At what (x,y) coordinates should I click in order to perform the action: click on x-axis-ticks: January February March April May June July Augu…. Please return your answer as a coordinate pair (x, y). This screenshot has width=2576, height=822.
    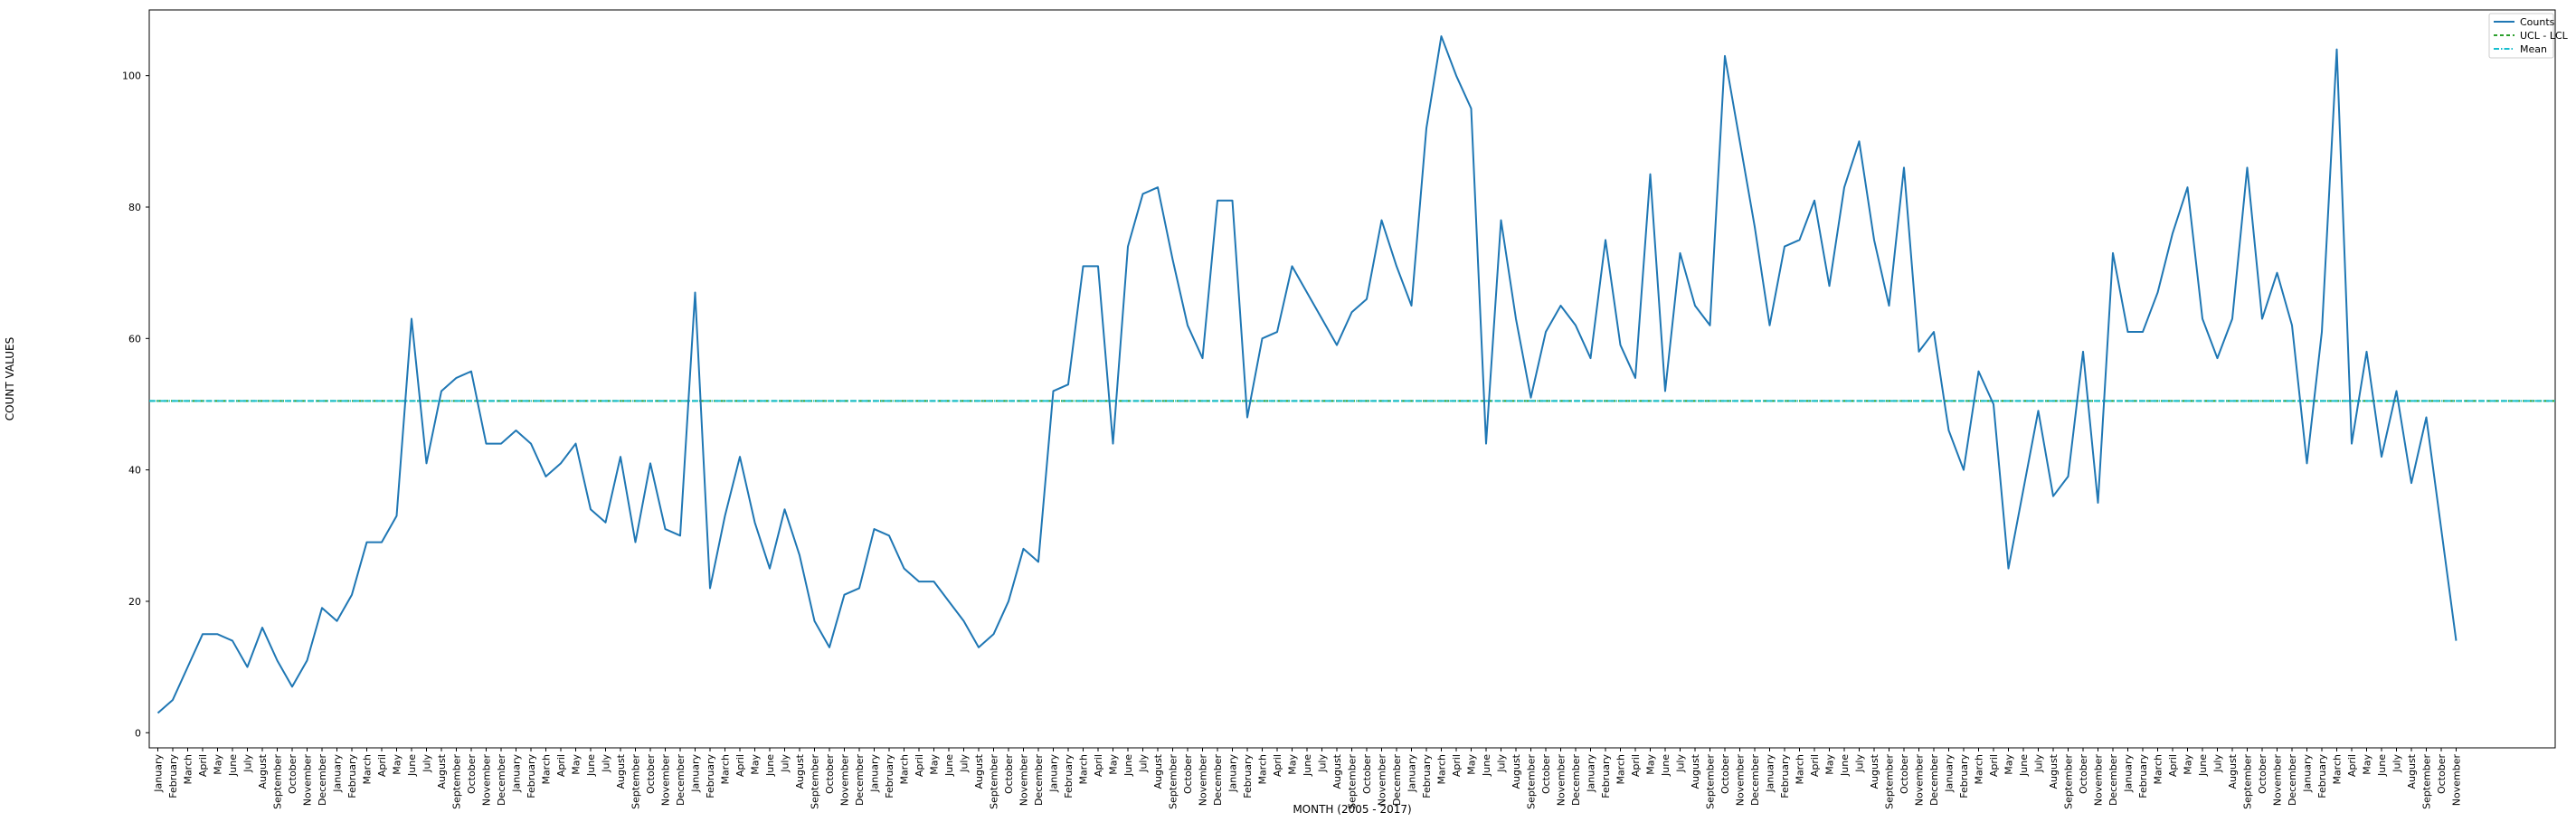
    Looking at the image, I should click on (1308, 778).